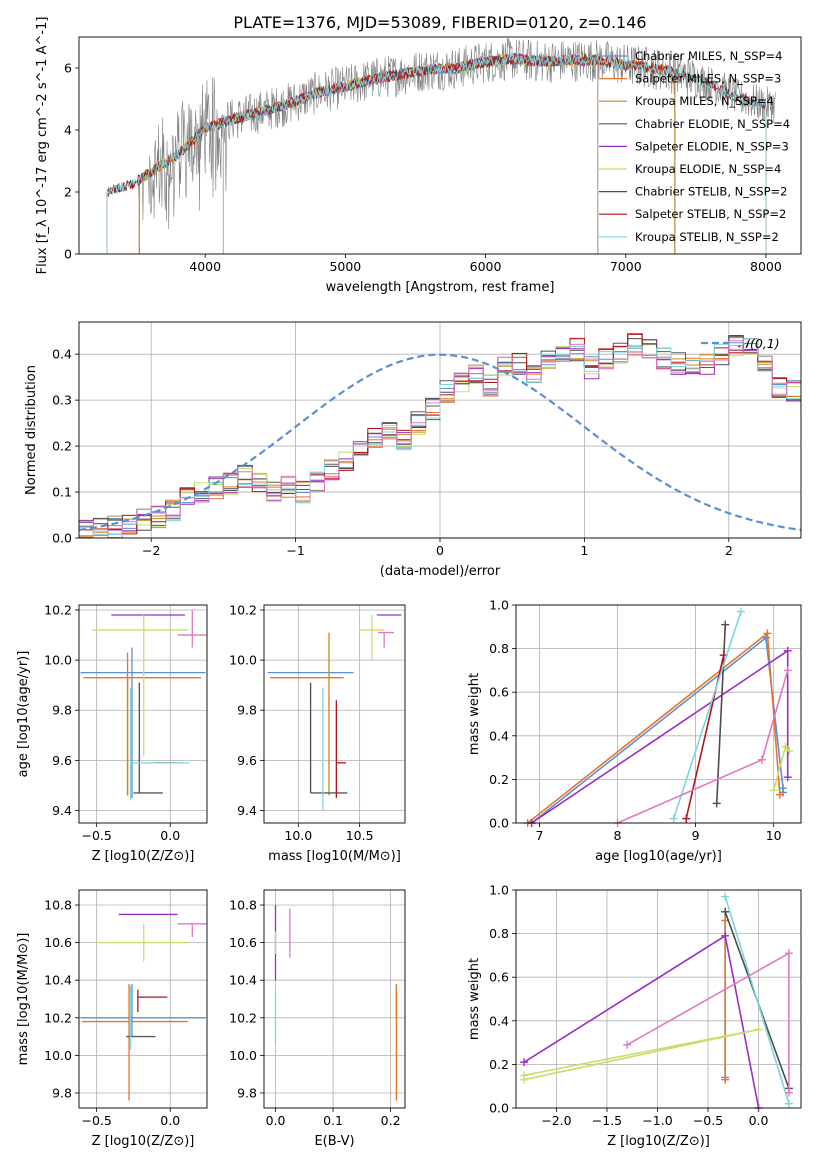 The height and width of the screenshot is (1170, 819). Describe the element at coordinates (584, 550) in the screenshot. I see `x-tick-label: 1` at that location.